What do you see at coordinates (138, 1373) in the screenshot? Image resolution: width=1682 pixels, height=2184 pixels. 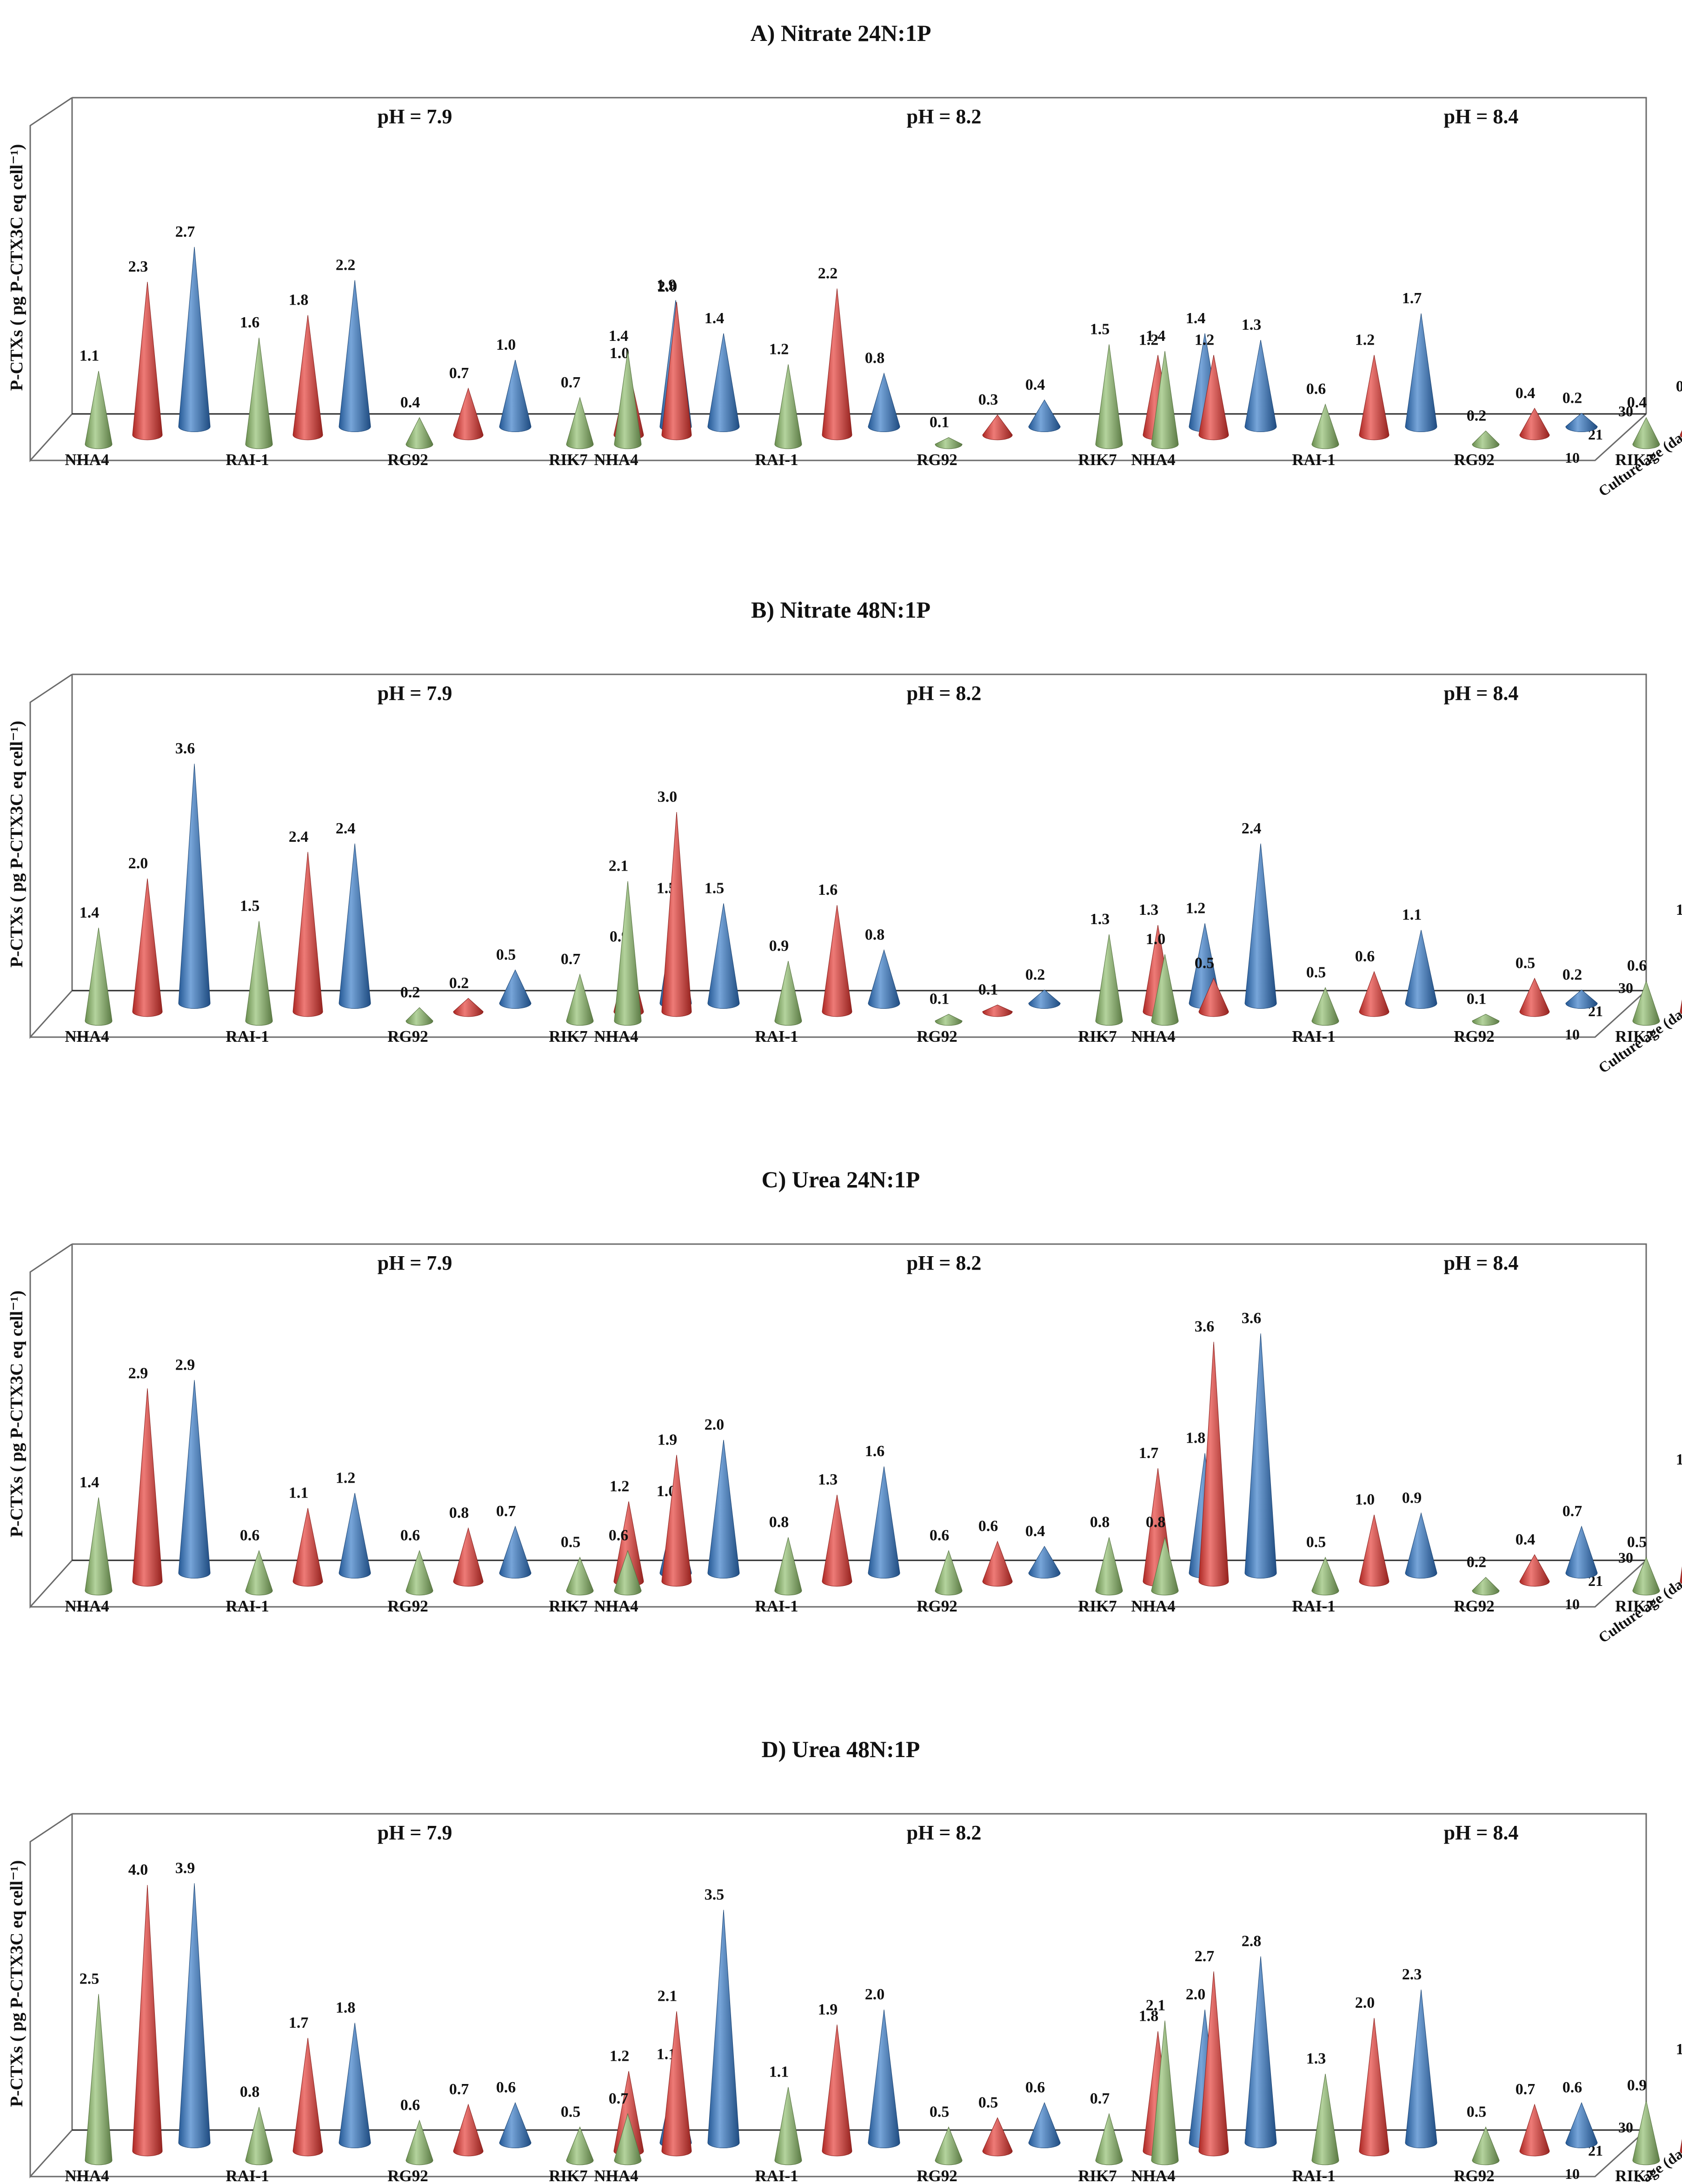 I see `value-label: 2.9` at bounding box center [138, 1373].